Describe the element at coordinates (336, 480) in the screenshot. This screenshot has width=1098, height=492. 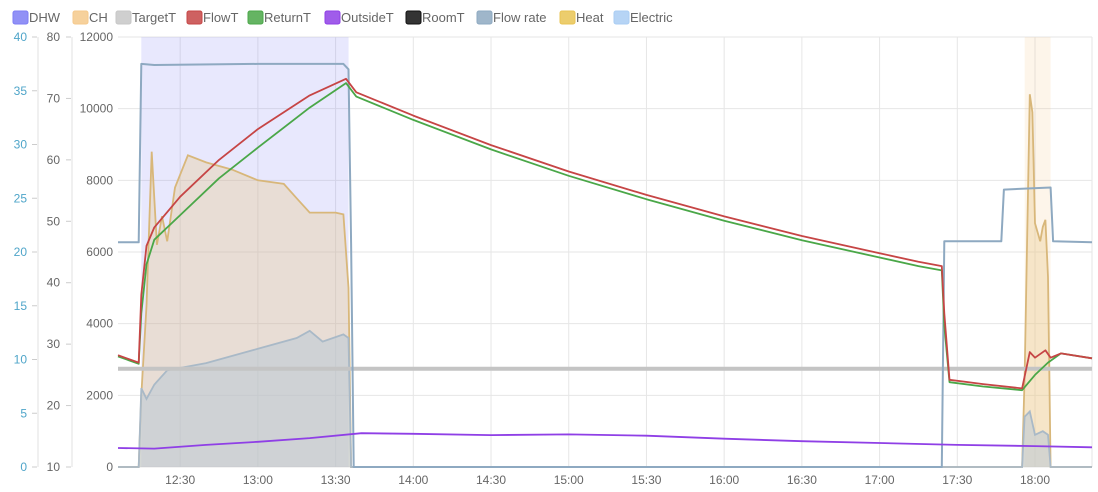
I see `tick-label-time: 13:30` at that location.